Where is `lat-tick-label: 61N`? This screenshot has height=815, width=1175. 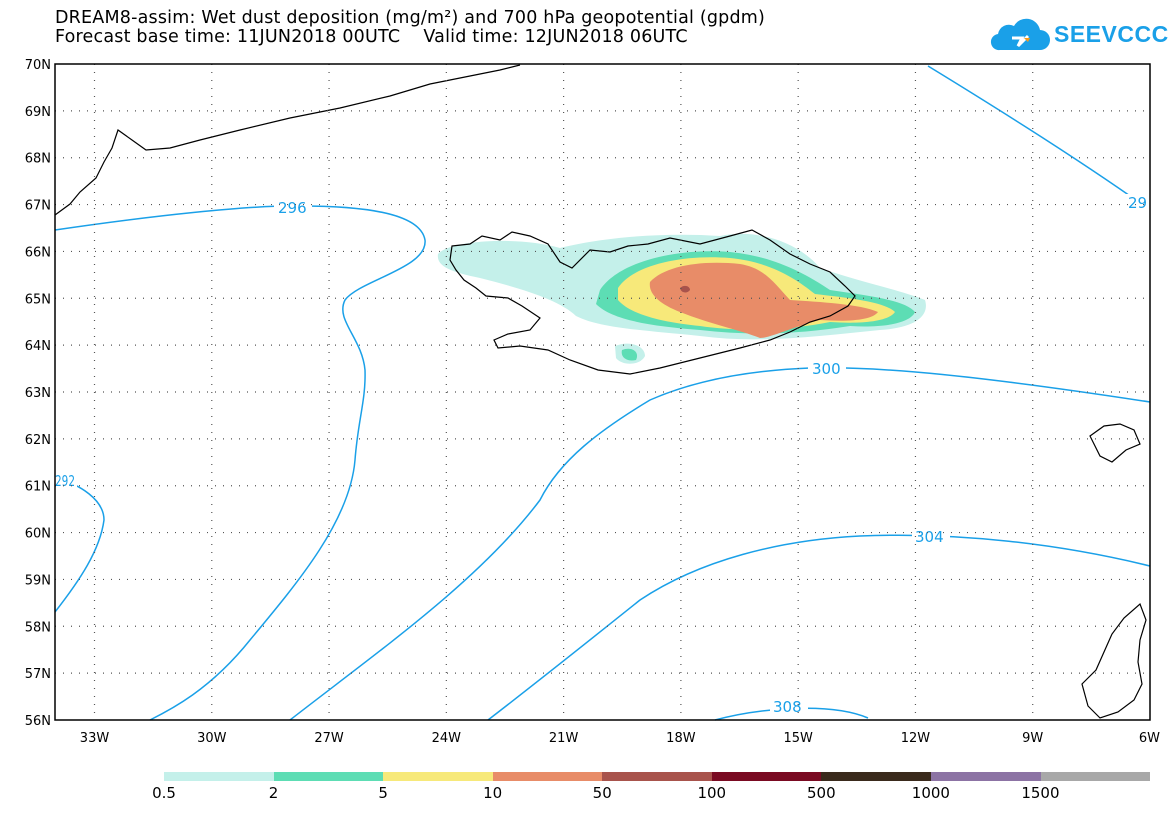 lat-tick-label: 61N is located at coordinates (38, 487).